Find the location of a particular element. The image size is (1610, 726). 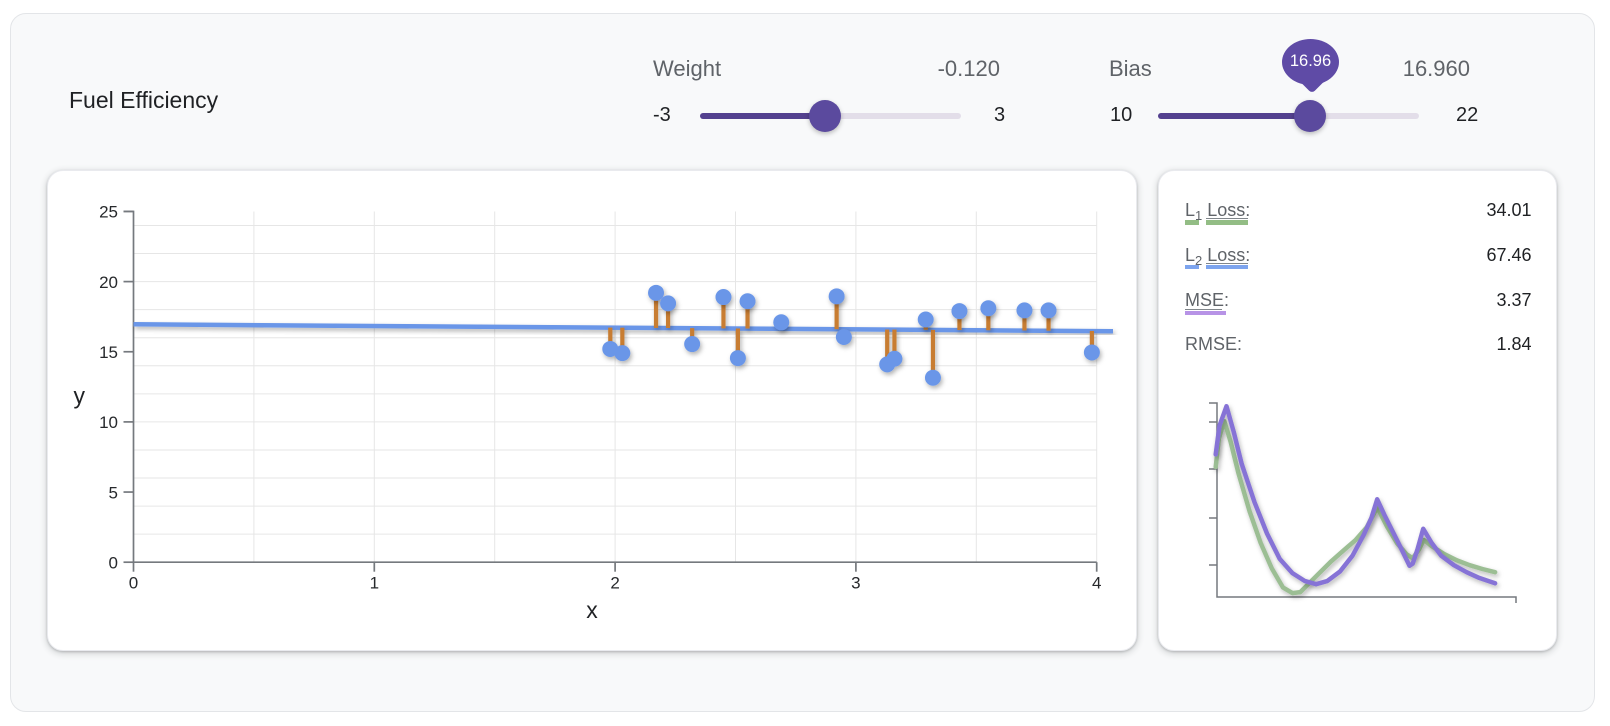

svg-text: 5 is located at coordinates (113, 492).